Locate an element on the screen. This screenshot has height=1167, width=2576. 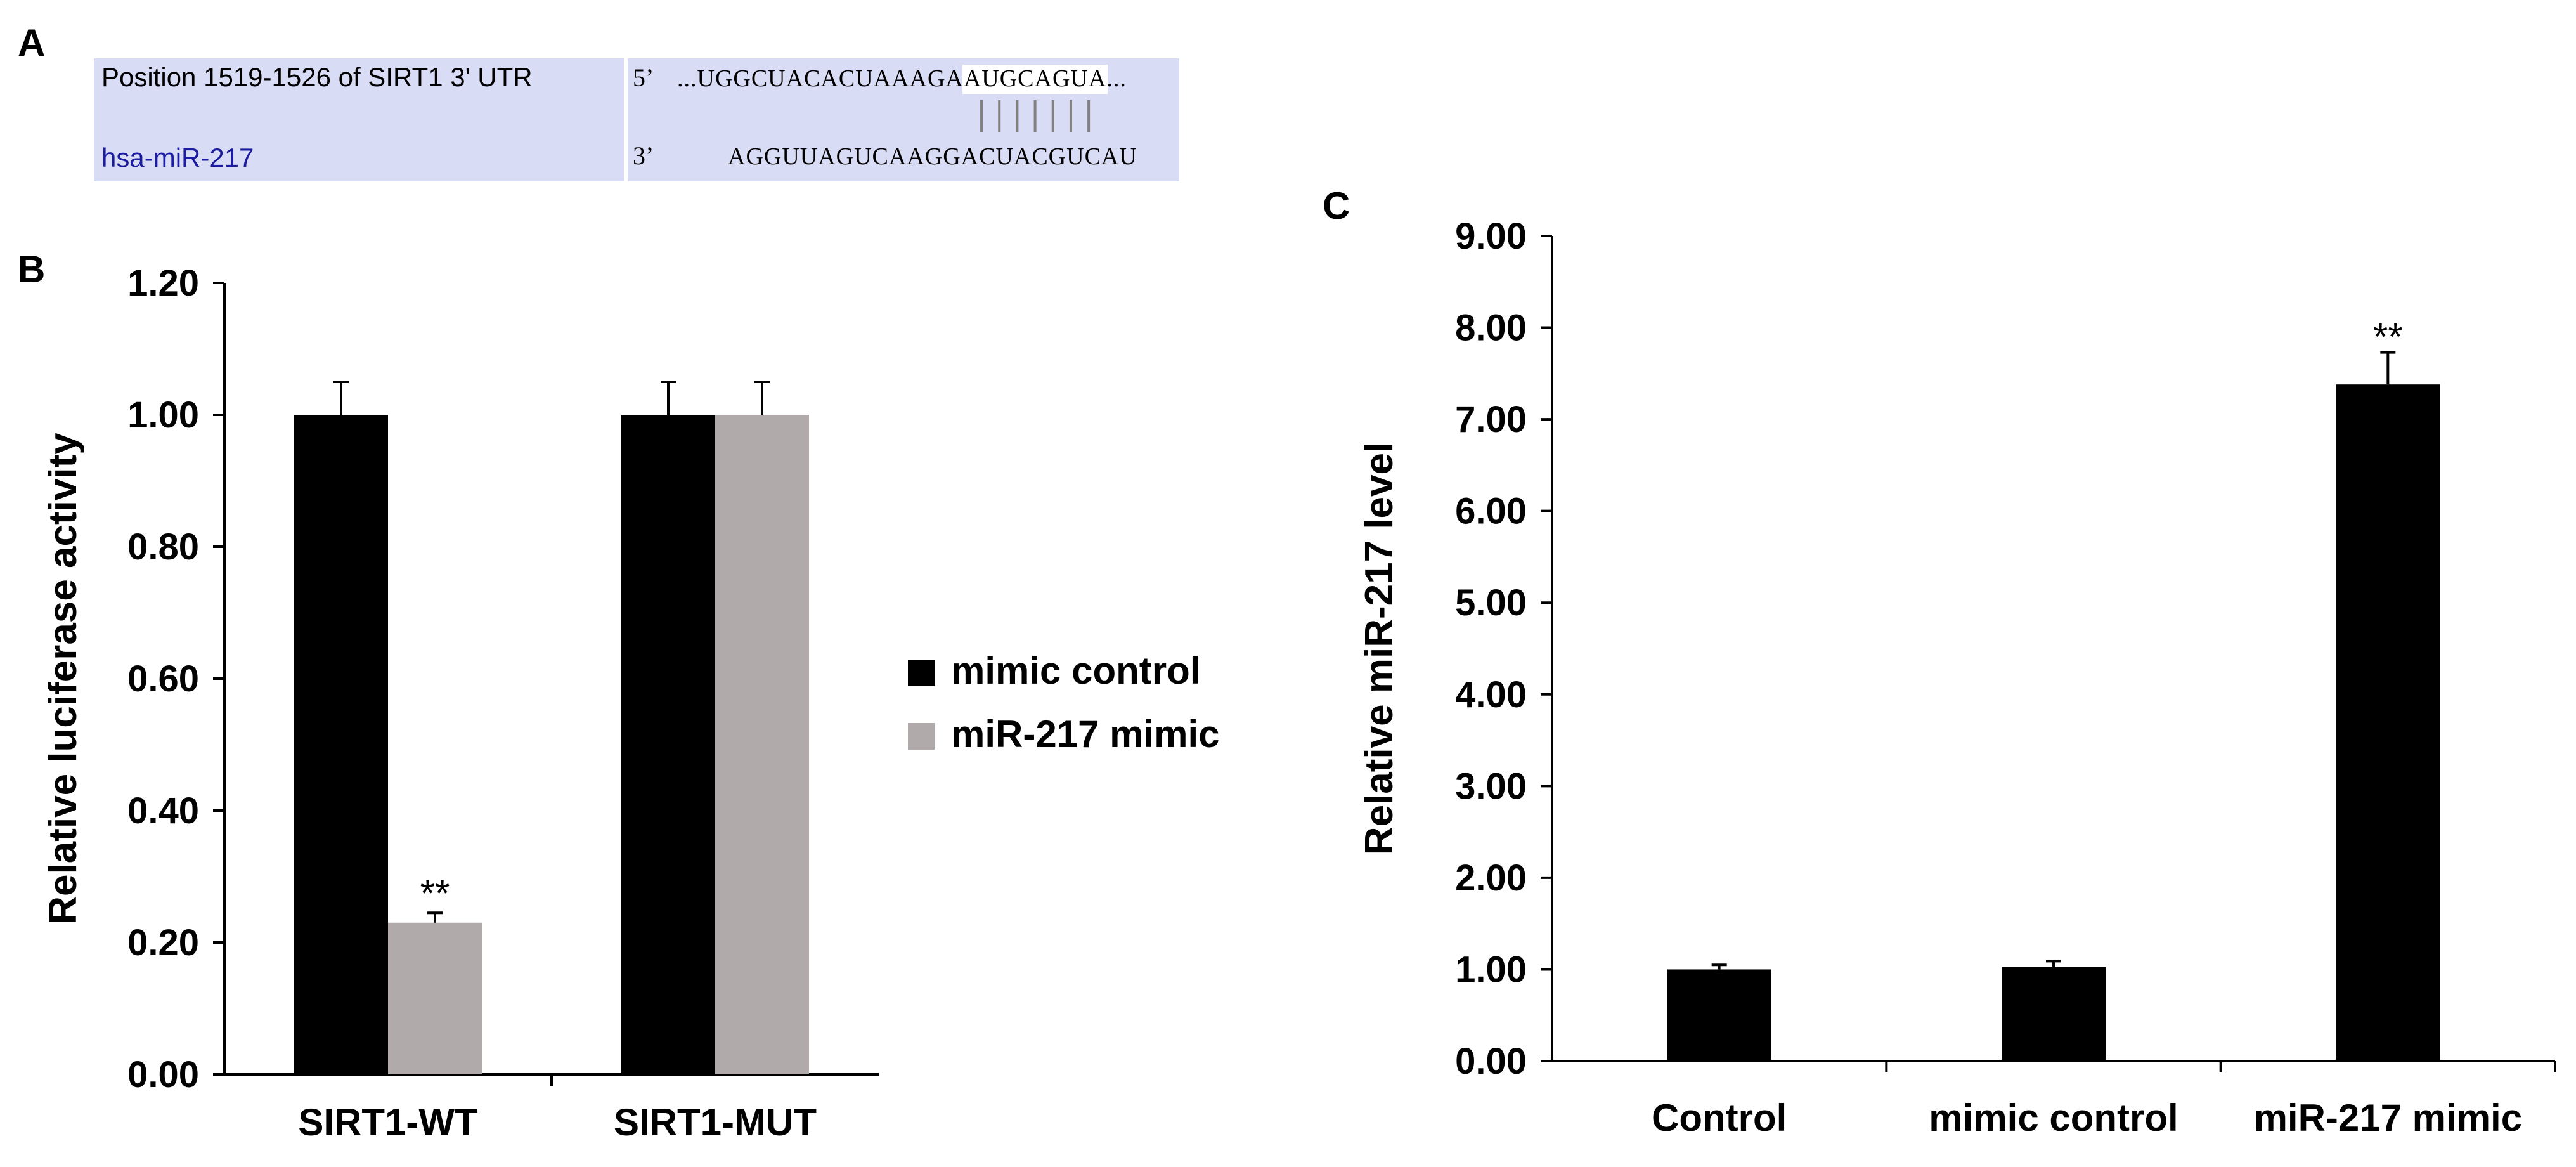
b-y-tick-label: 0.80 is located at coordinates (163, 547).